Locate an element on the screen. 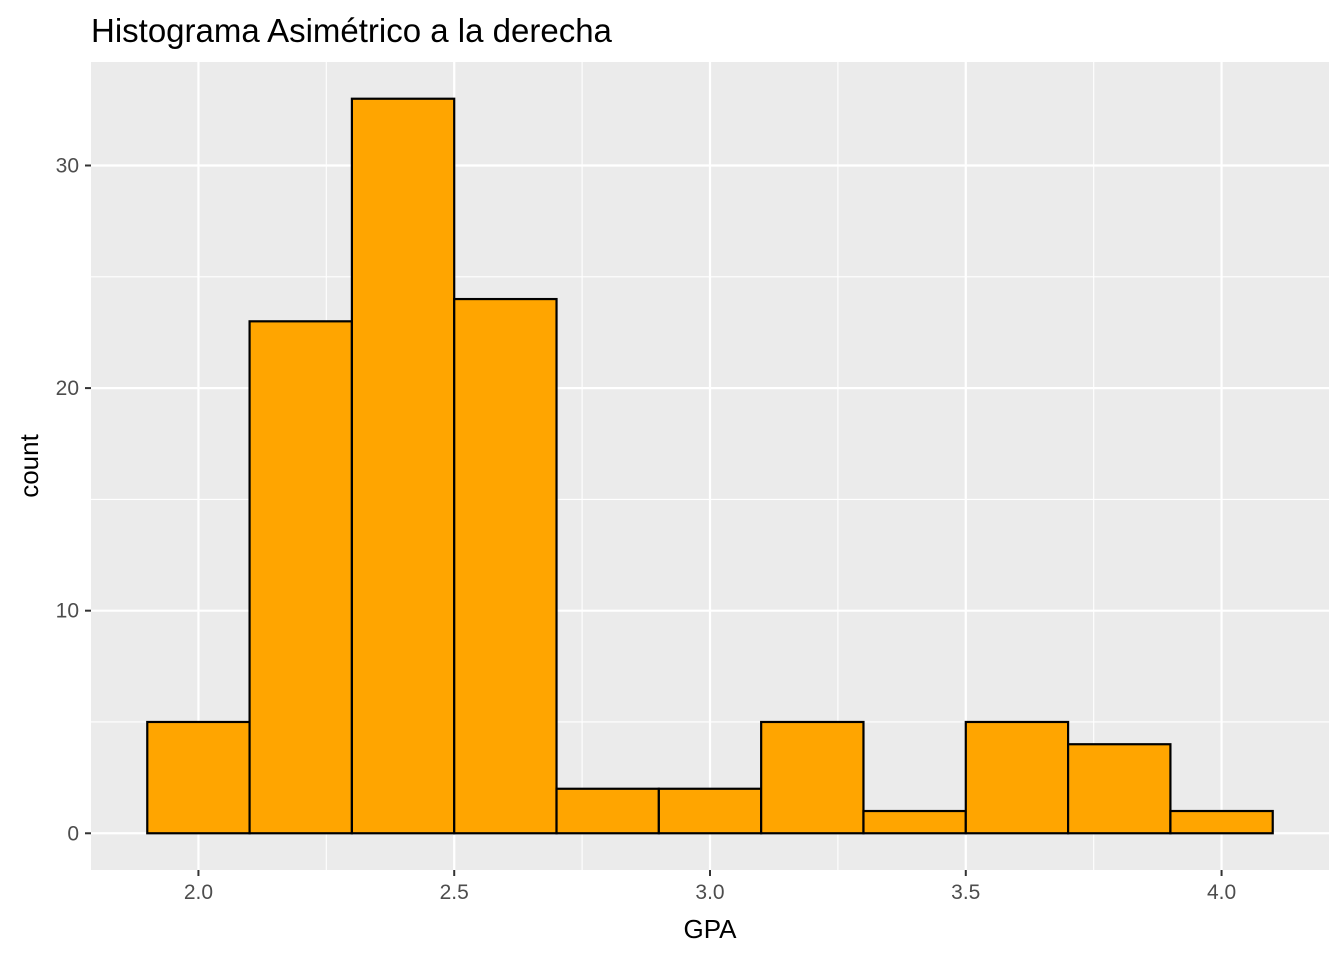  x-tick-label: 2.5 is located at coordinates (454, 892).